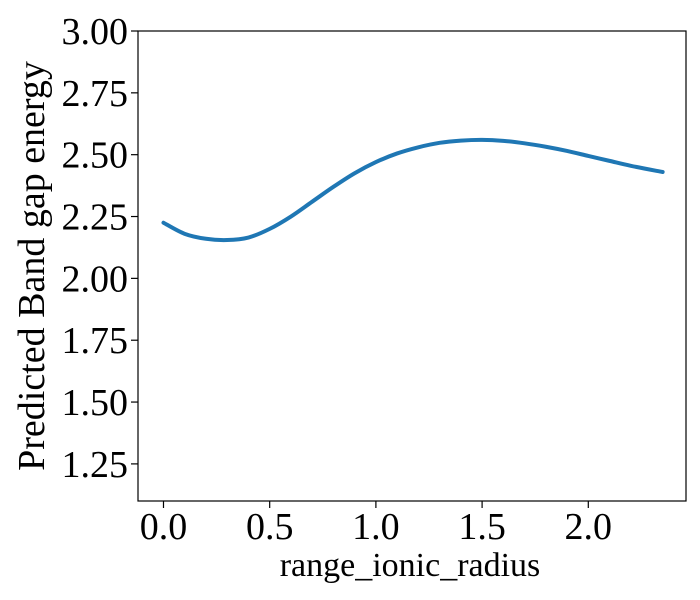 This screenshot has width=700, height=600. I want to click on y-tick-label: 1.50, so click(95, 403).